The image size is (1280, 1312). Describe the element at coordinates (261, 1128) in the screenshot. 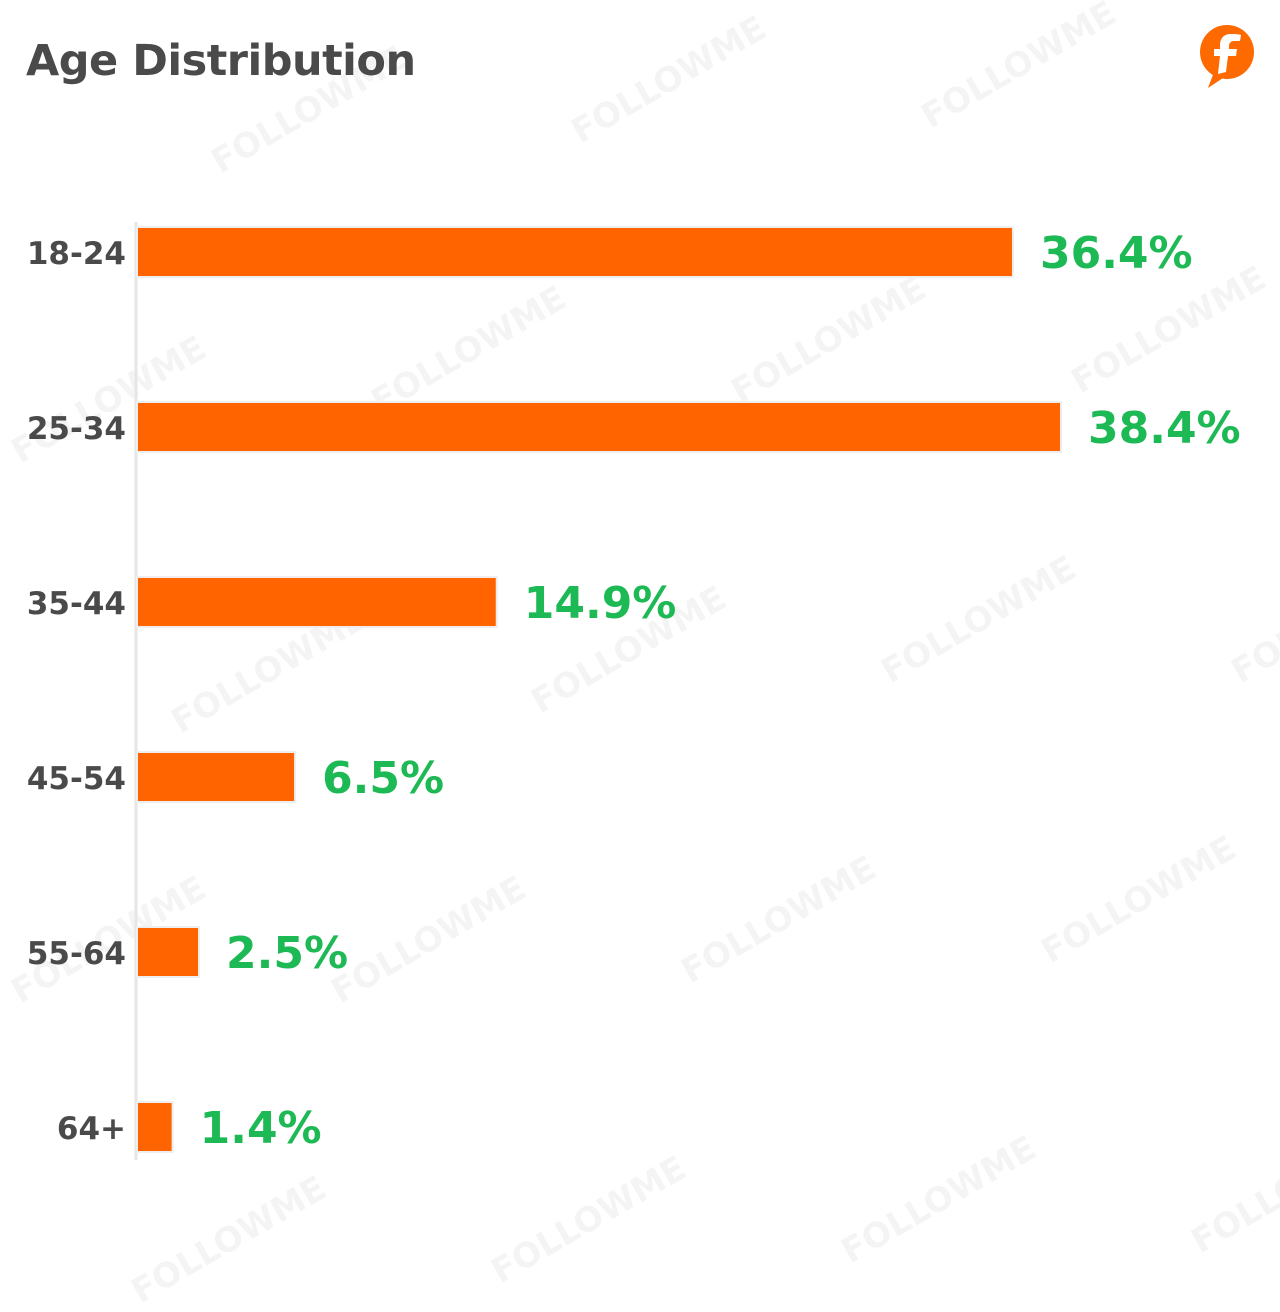

I see `value-label: 1.4%` at that location.